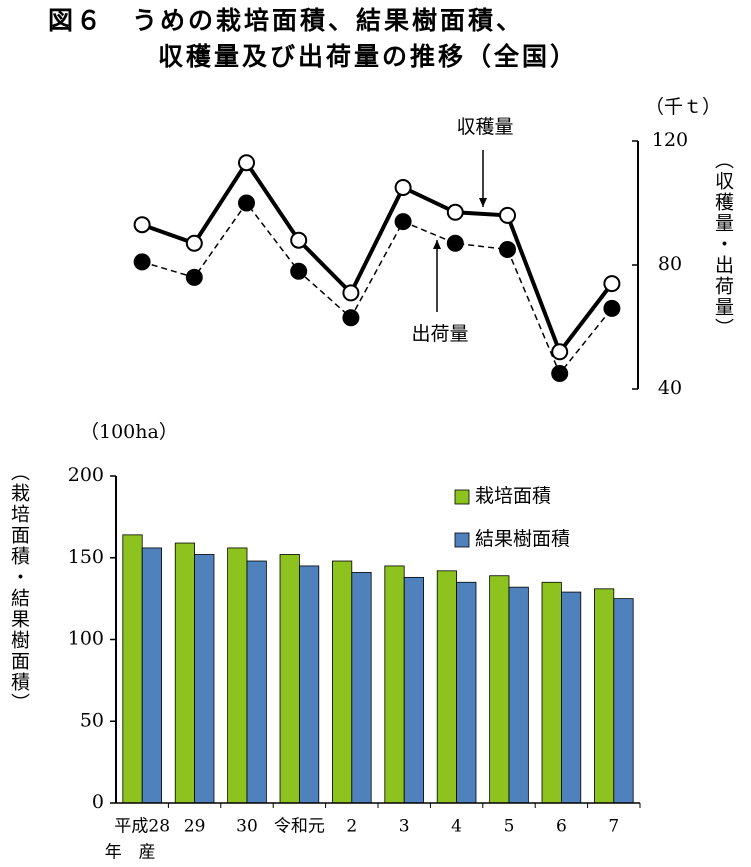  What do you see at coordinates (195, 827) in the screenshot?
I see `x-tick-label: 29` at bounding box center [195, 827].